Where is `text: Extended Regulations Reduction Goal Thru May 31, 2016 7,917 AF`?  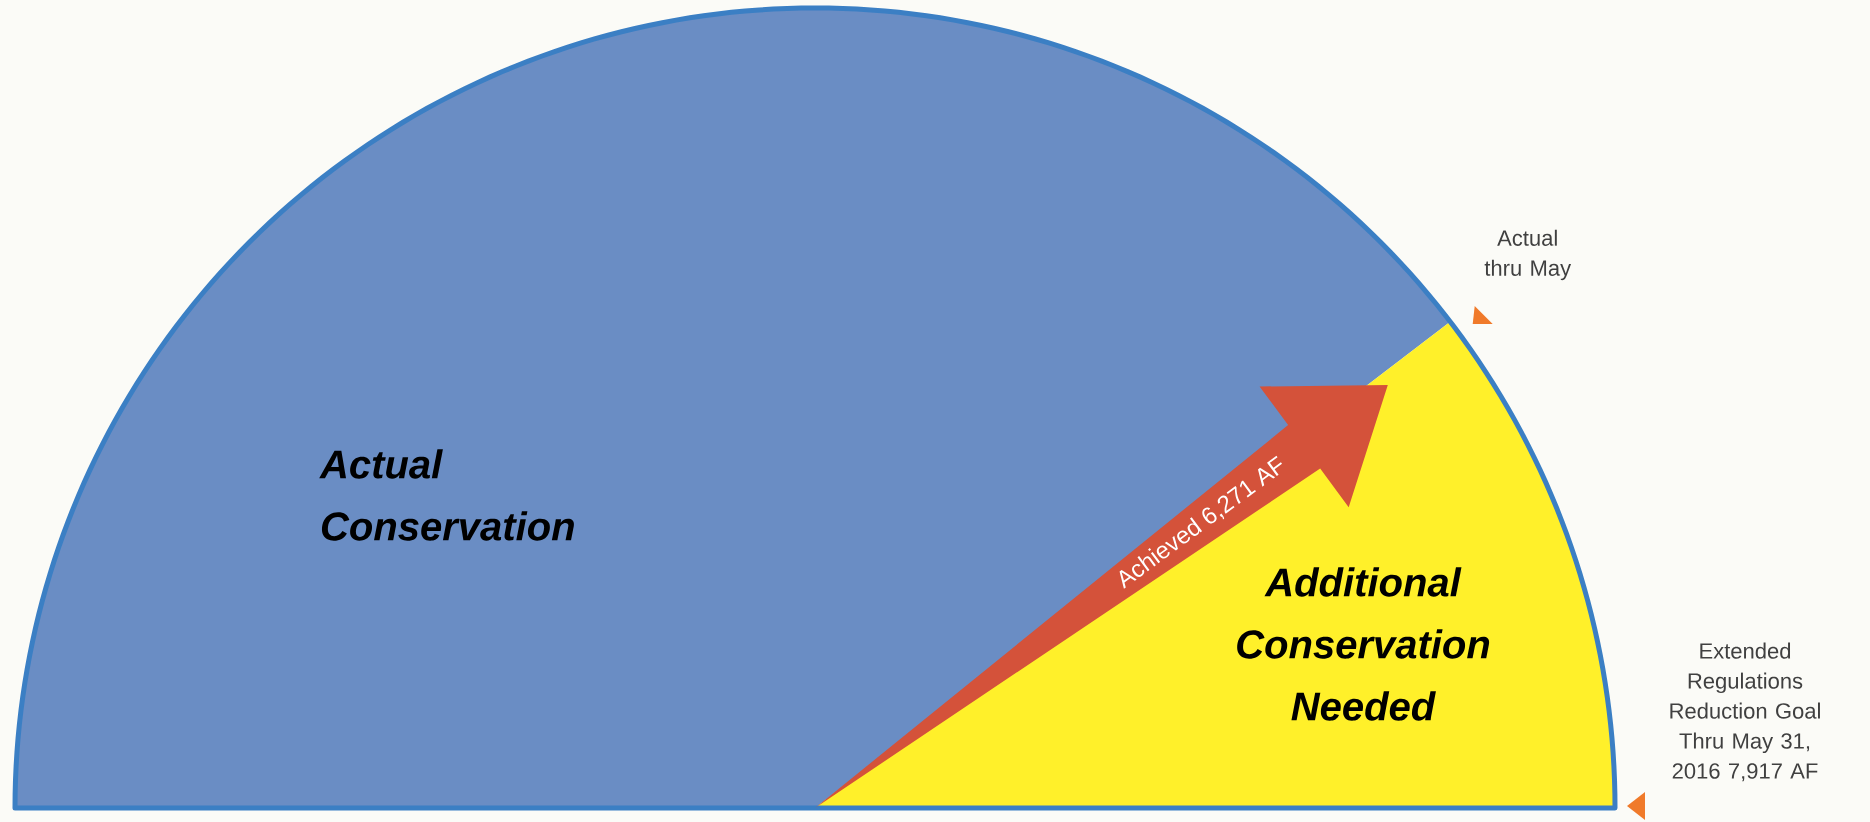 text: Extended Regulations Reduction Goal Thru May 31, 2016 7,917 AF is located at coordinates (1745, 712).